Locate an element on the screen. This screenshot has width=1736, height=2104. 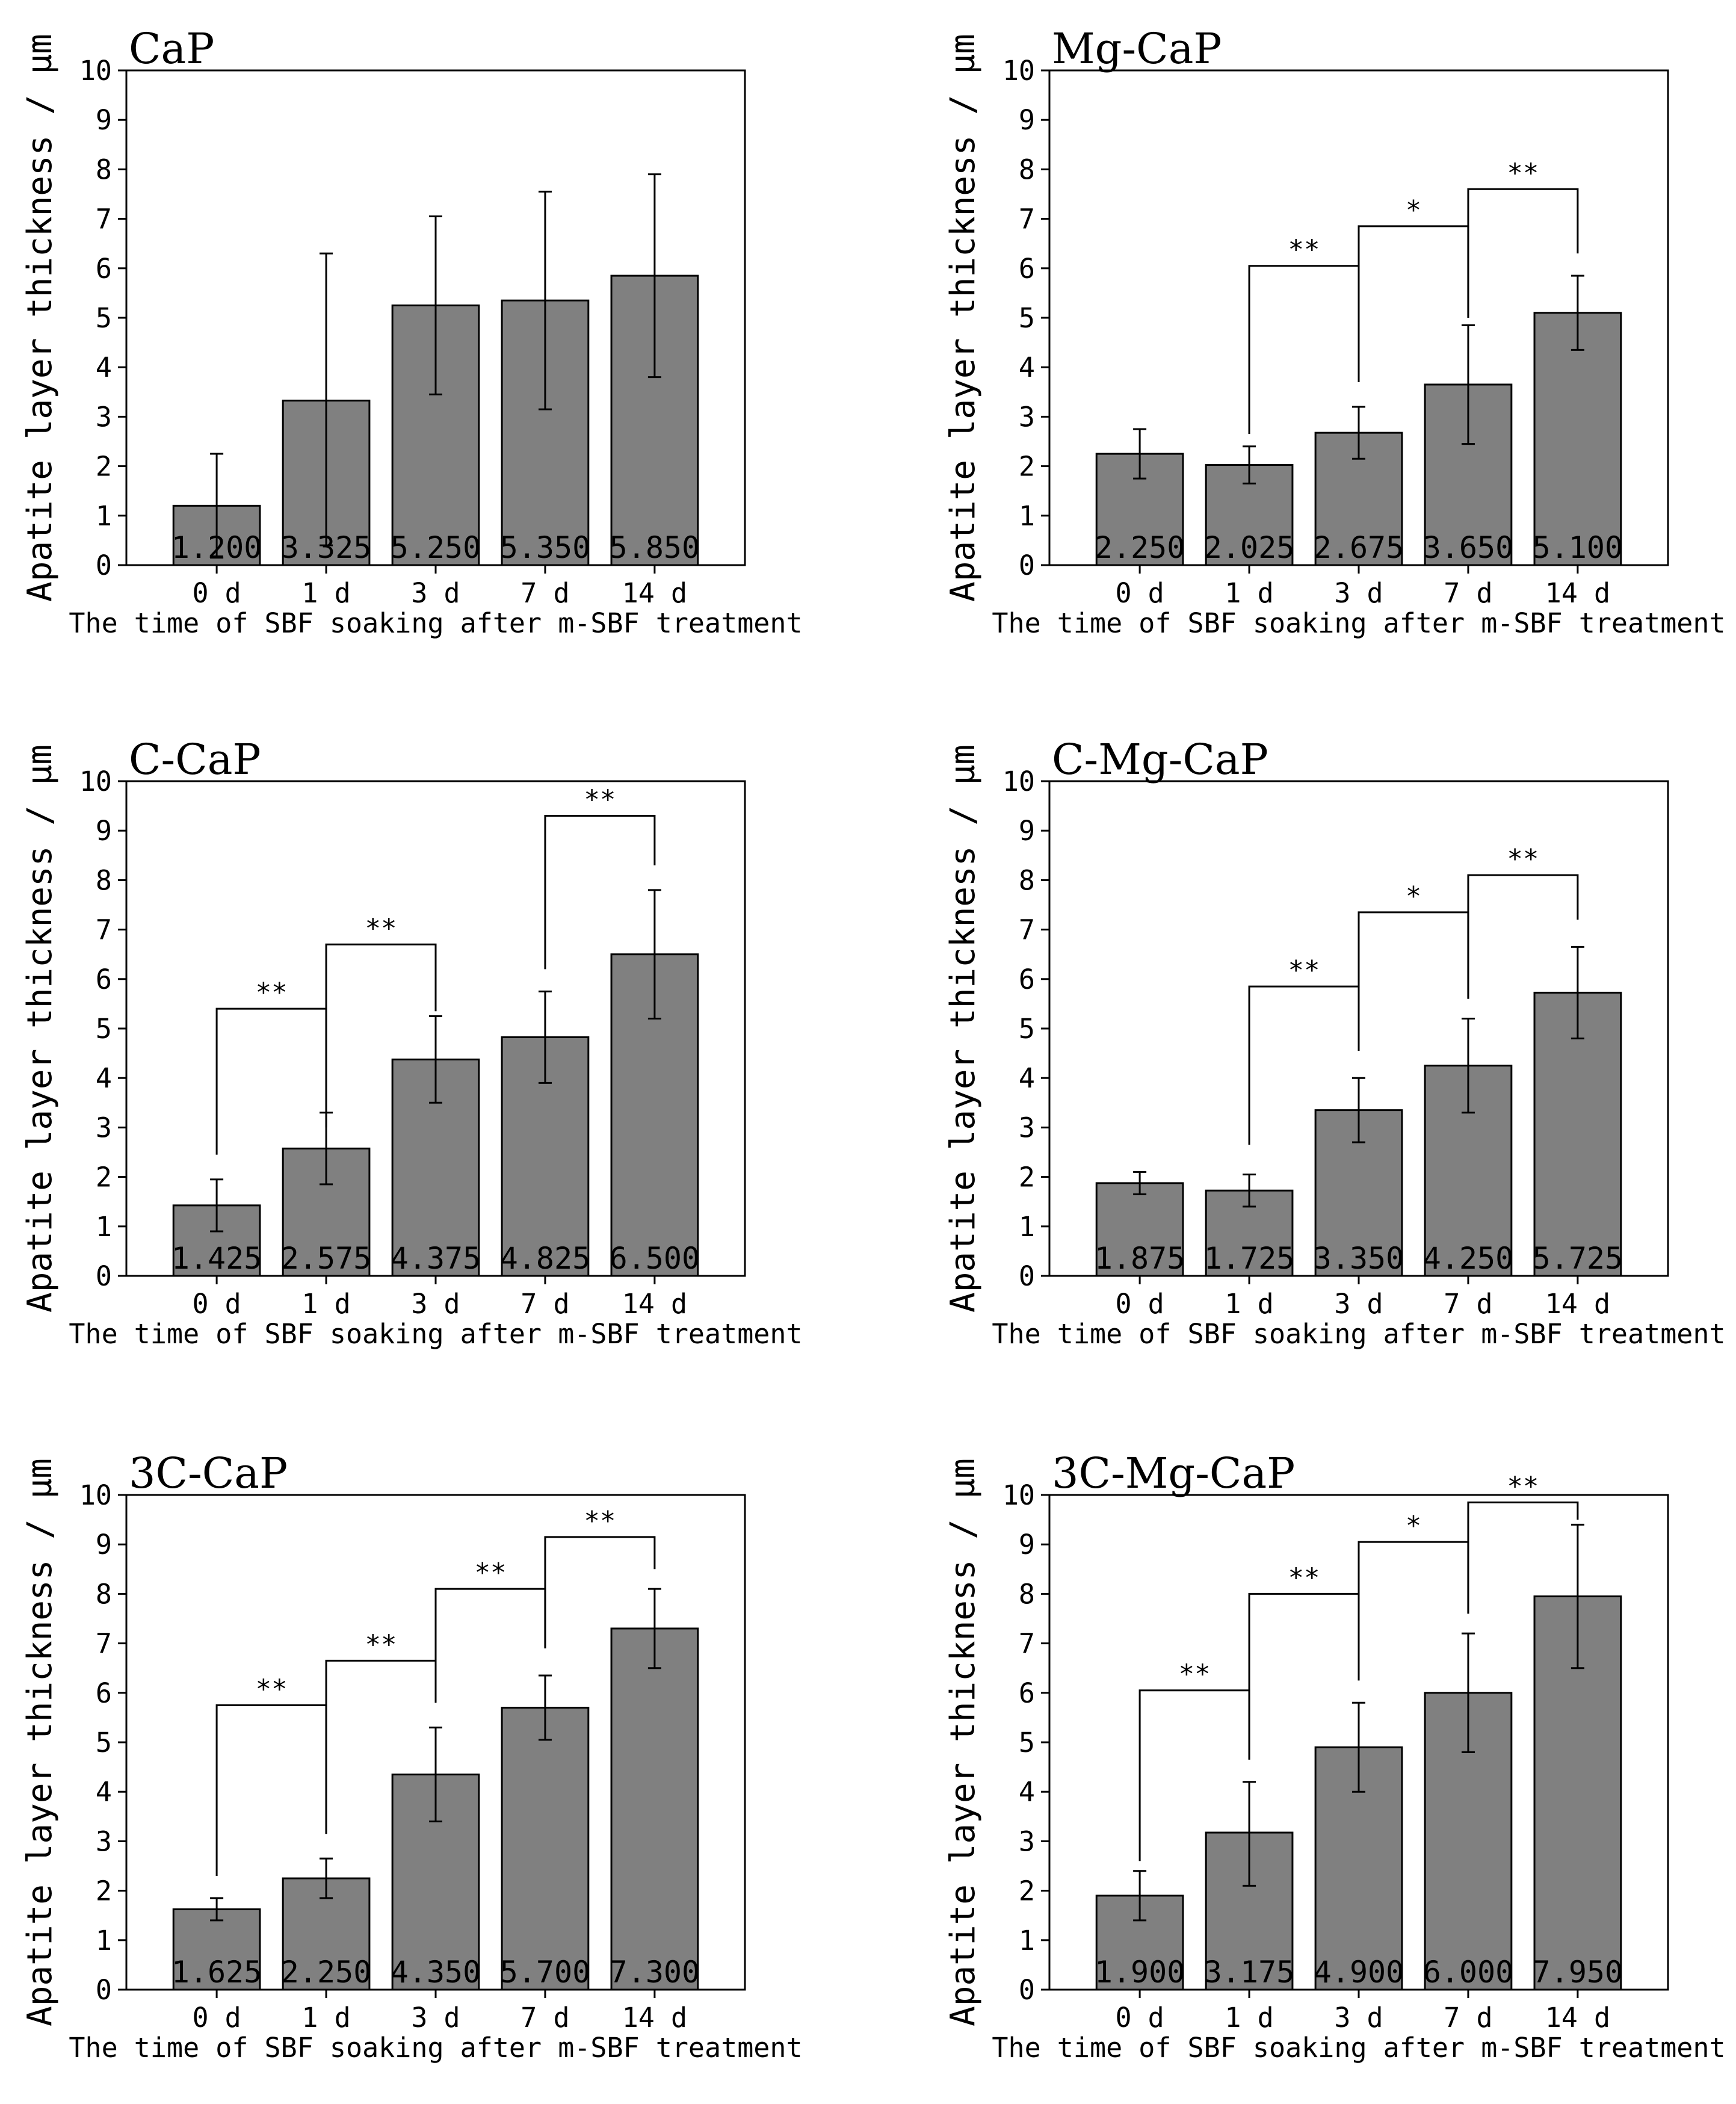
value-label: 1.725 is located at coordinates (1249, 1258).